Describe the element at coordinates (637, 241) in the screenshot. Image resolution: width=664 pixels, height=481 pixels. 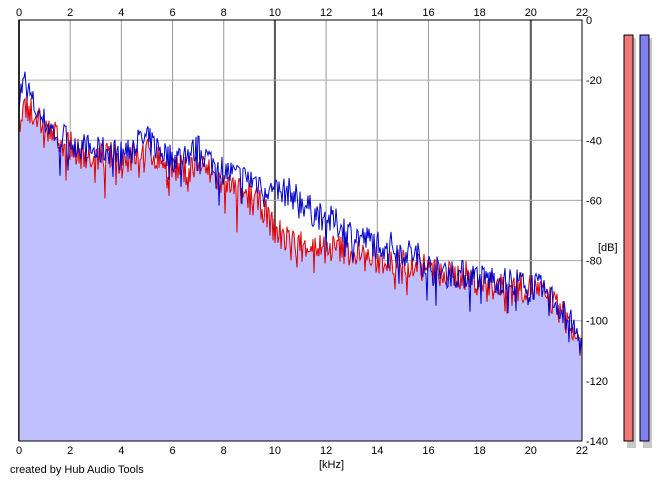
I see `level-meters` at that location.